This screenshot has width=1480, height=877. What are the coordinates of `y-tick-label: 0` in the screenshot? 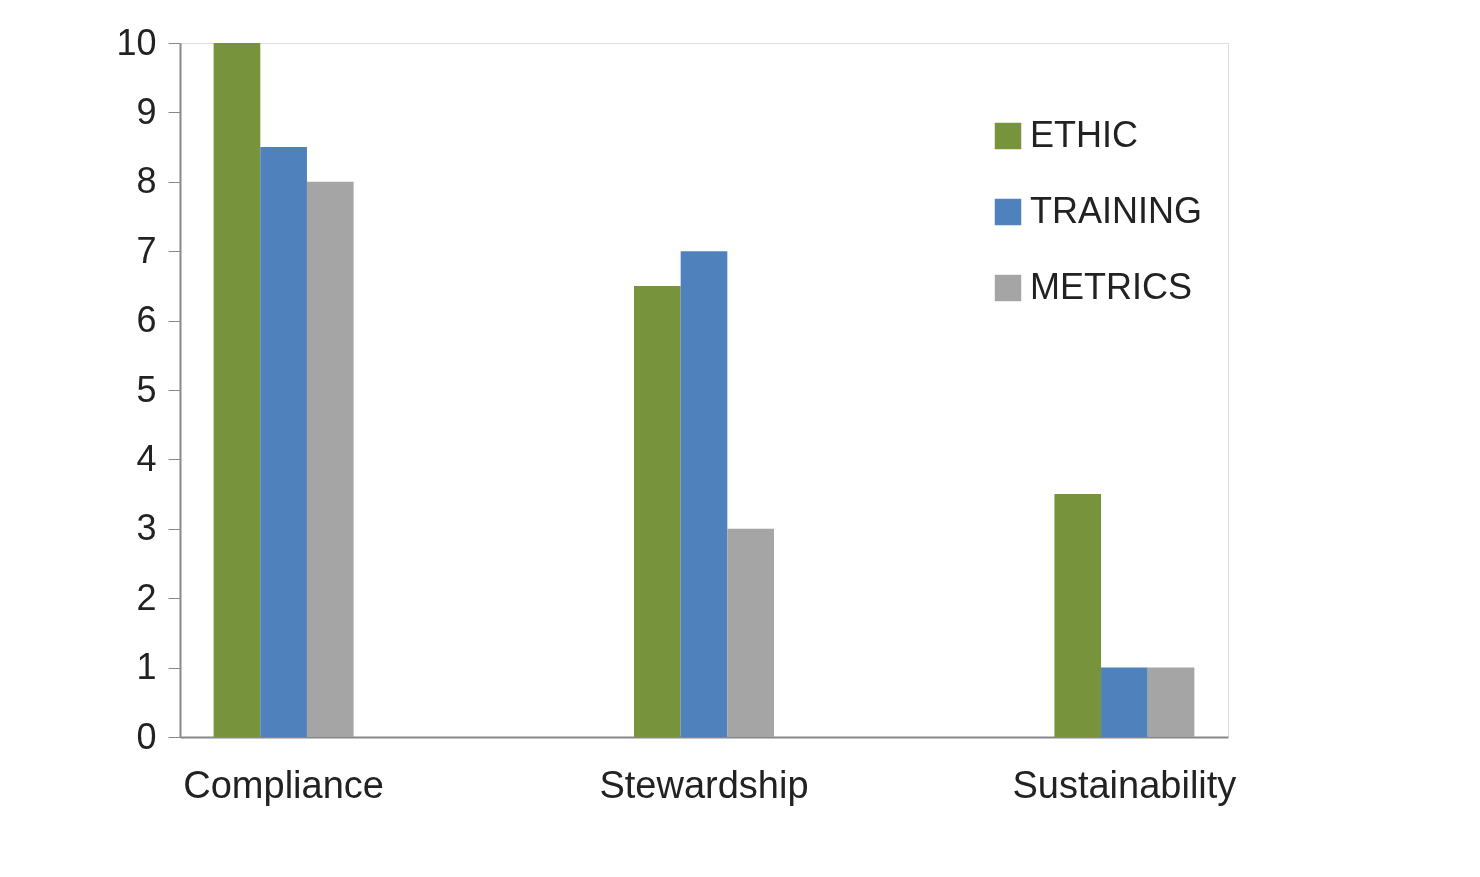 It's located at (146, 736).